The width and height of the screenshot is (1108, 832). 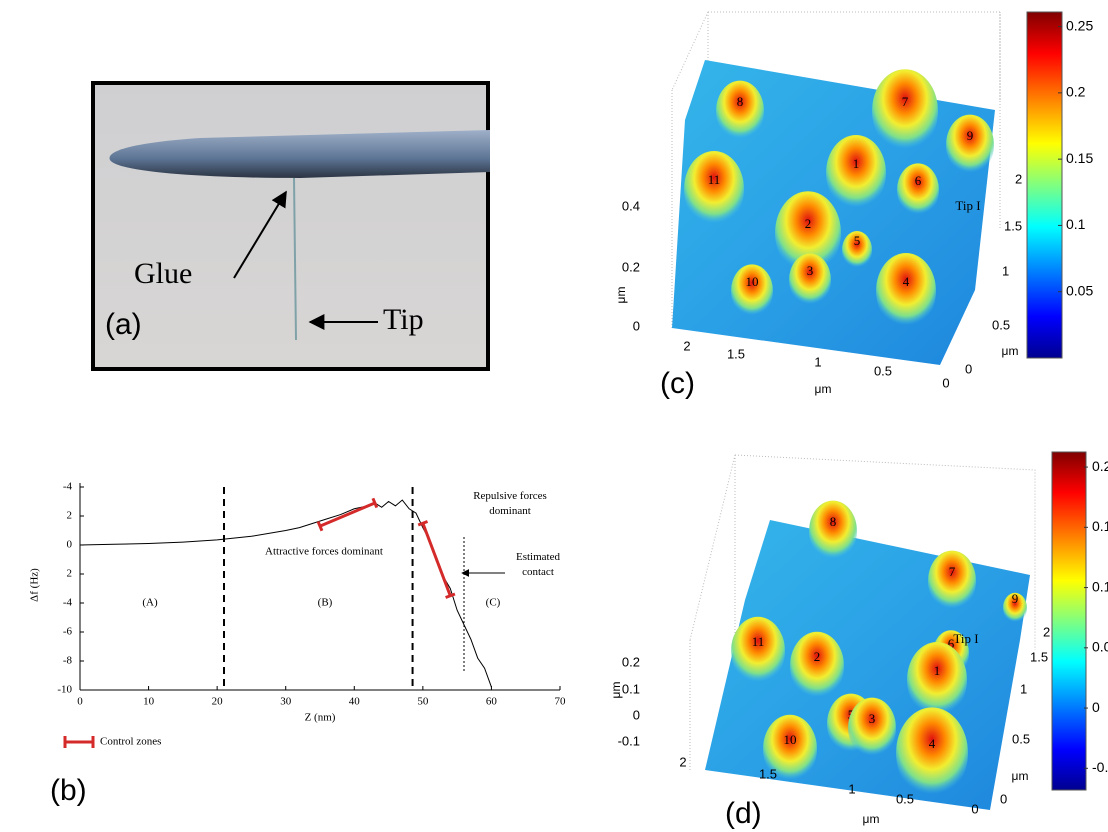 I want to click on control-zone, so click(x=436, y=559).